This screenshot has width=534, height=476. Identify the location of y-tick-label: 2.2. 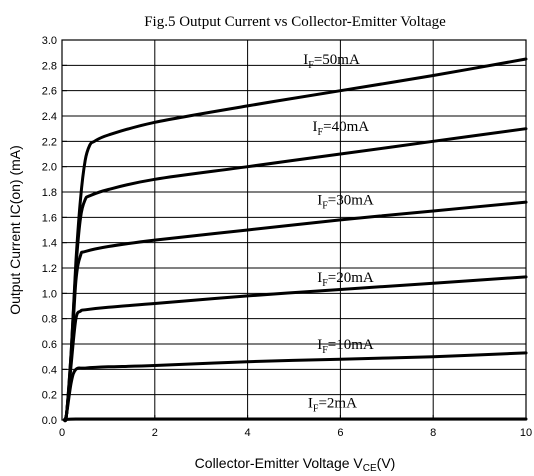
(49, 142).